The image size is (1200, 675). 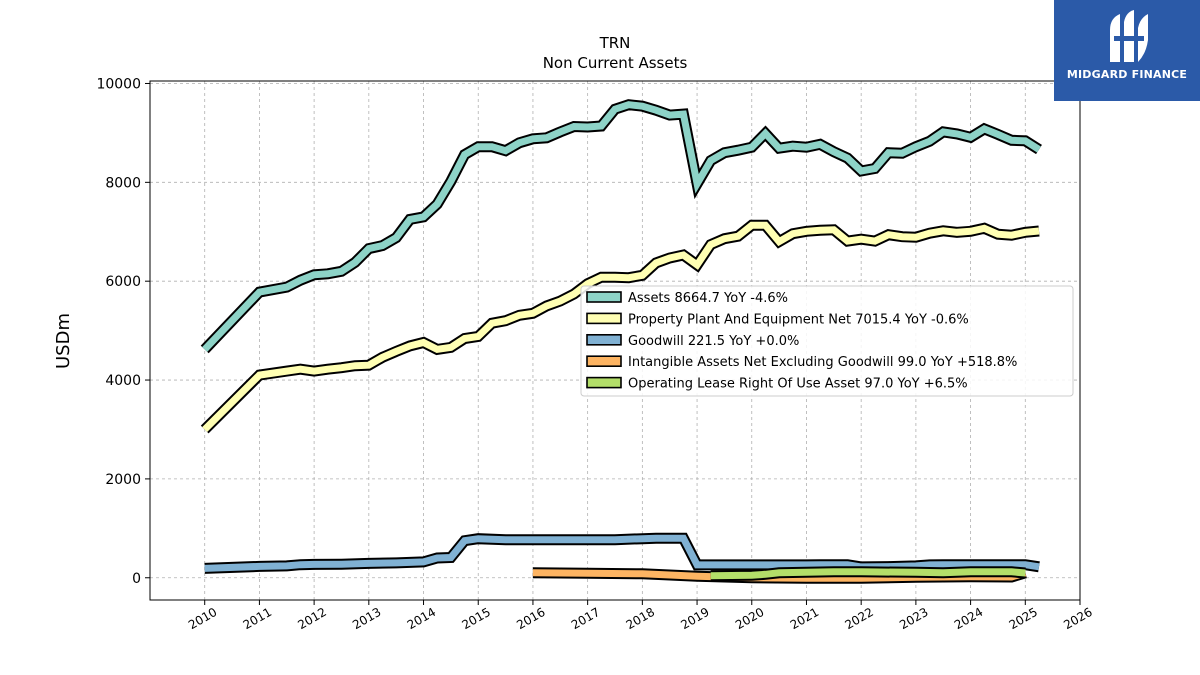 I want to click on y-tick-label: 0, so click(x=136, y=579).